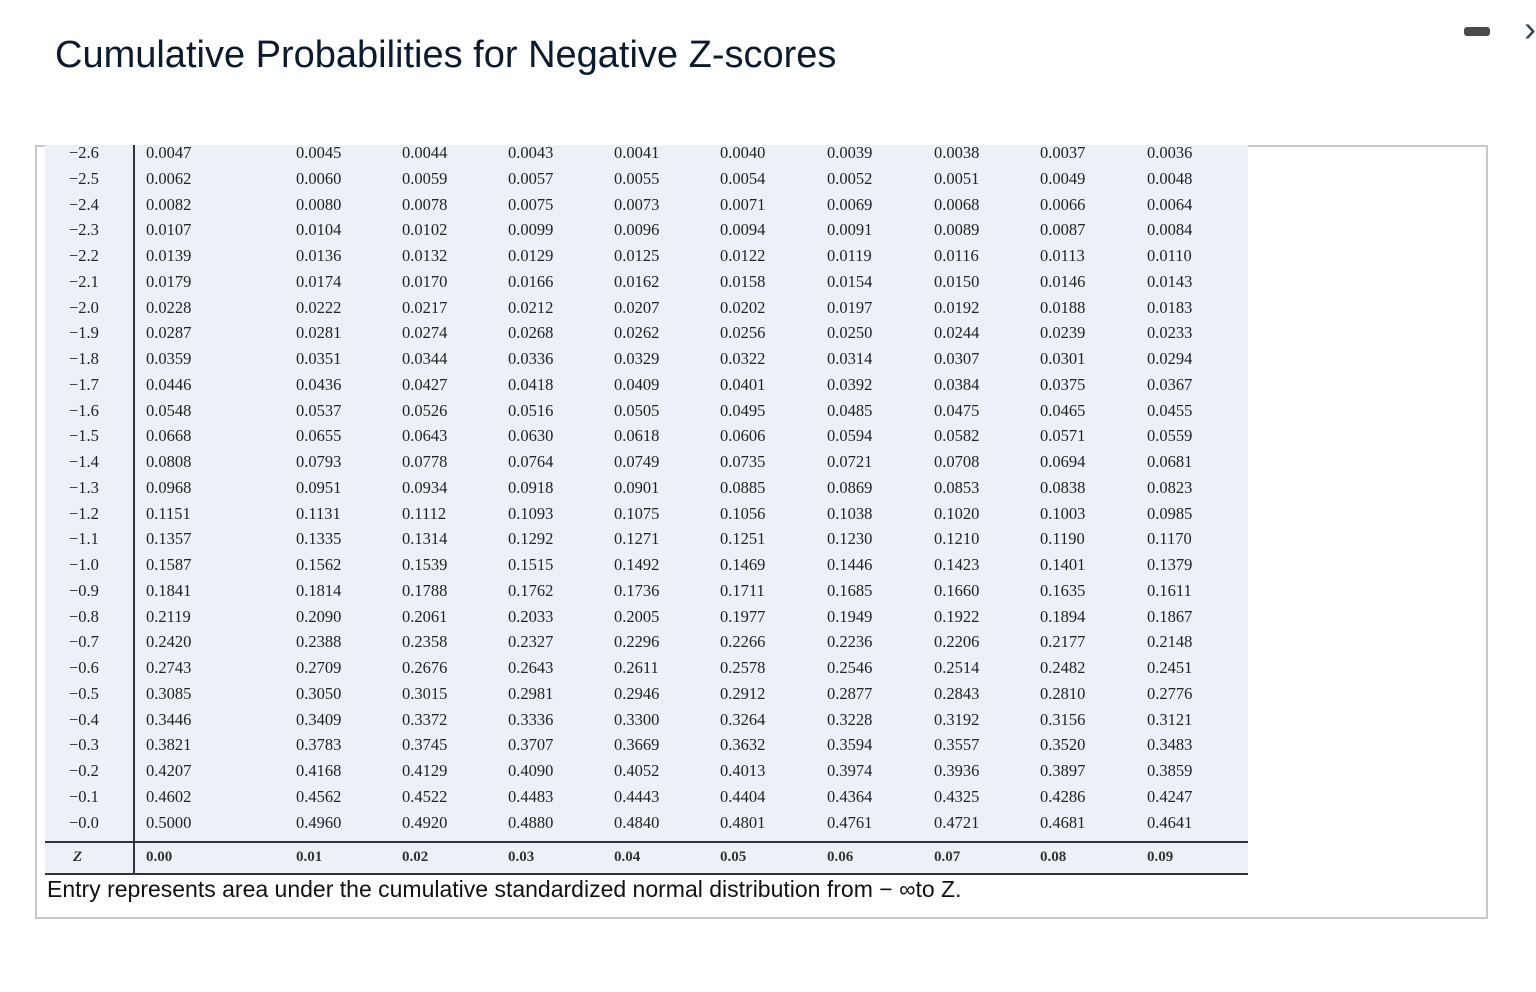 The width and height of the screenshot is (1536, 992). I want to click on probability-cell: 0.0233, so click(1170, 333).